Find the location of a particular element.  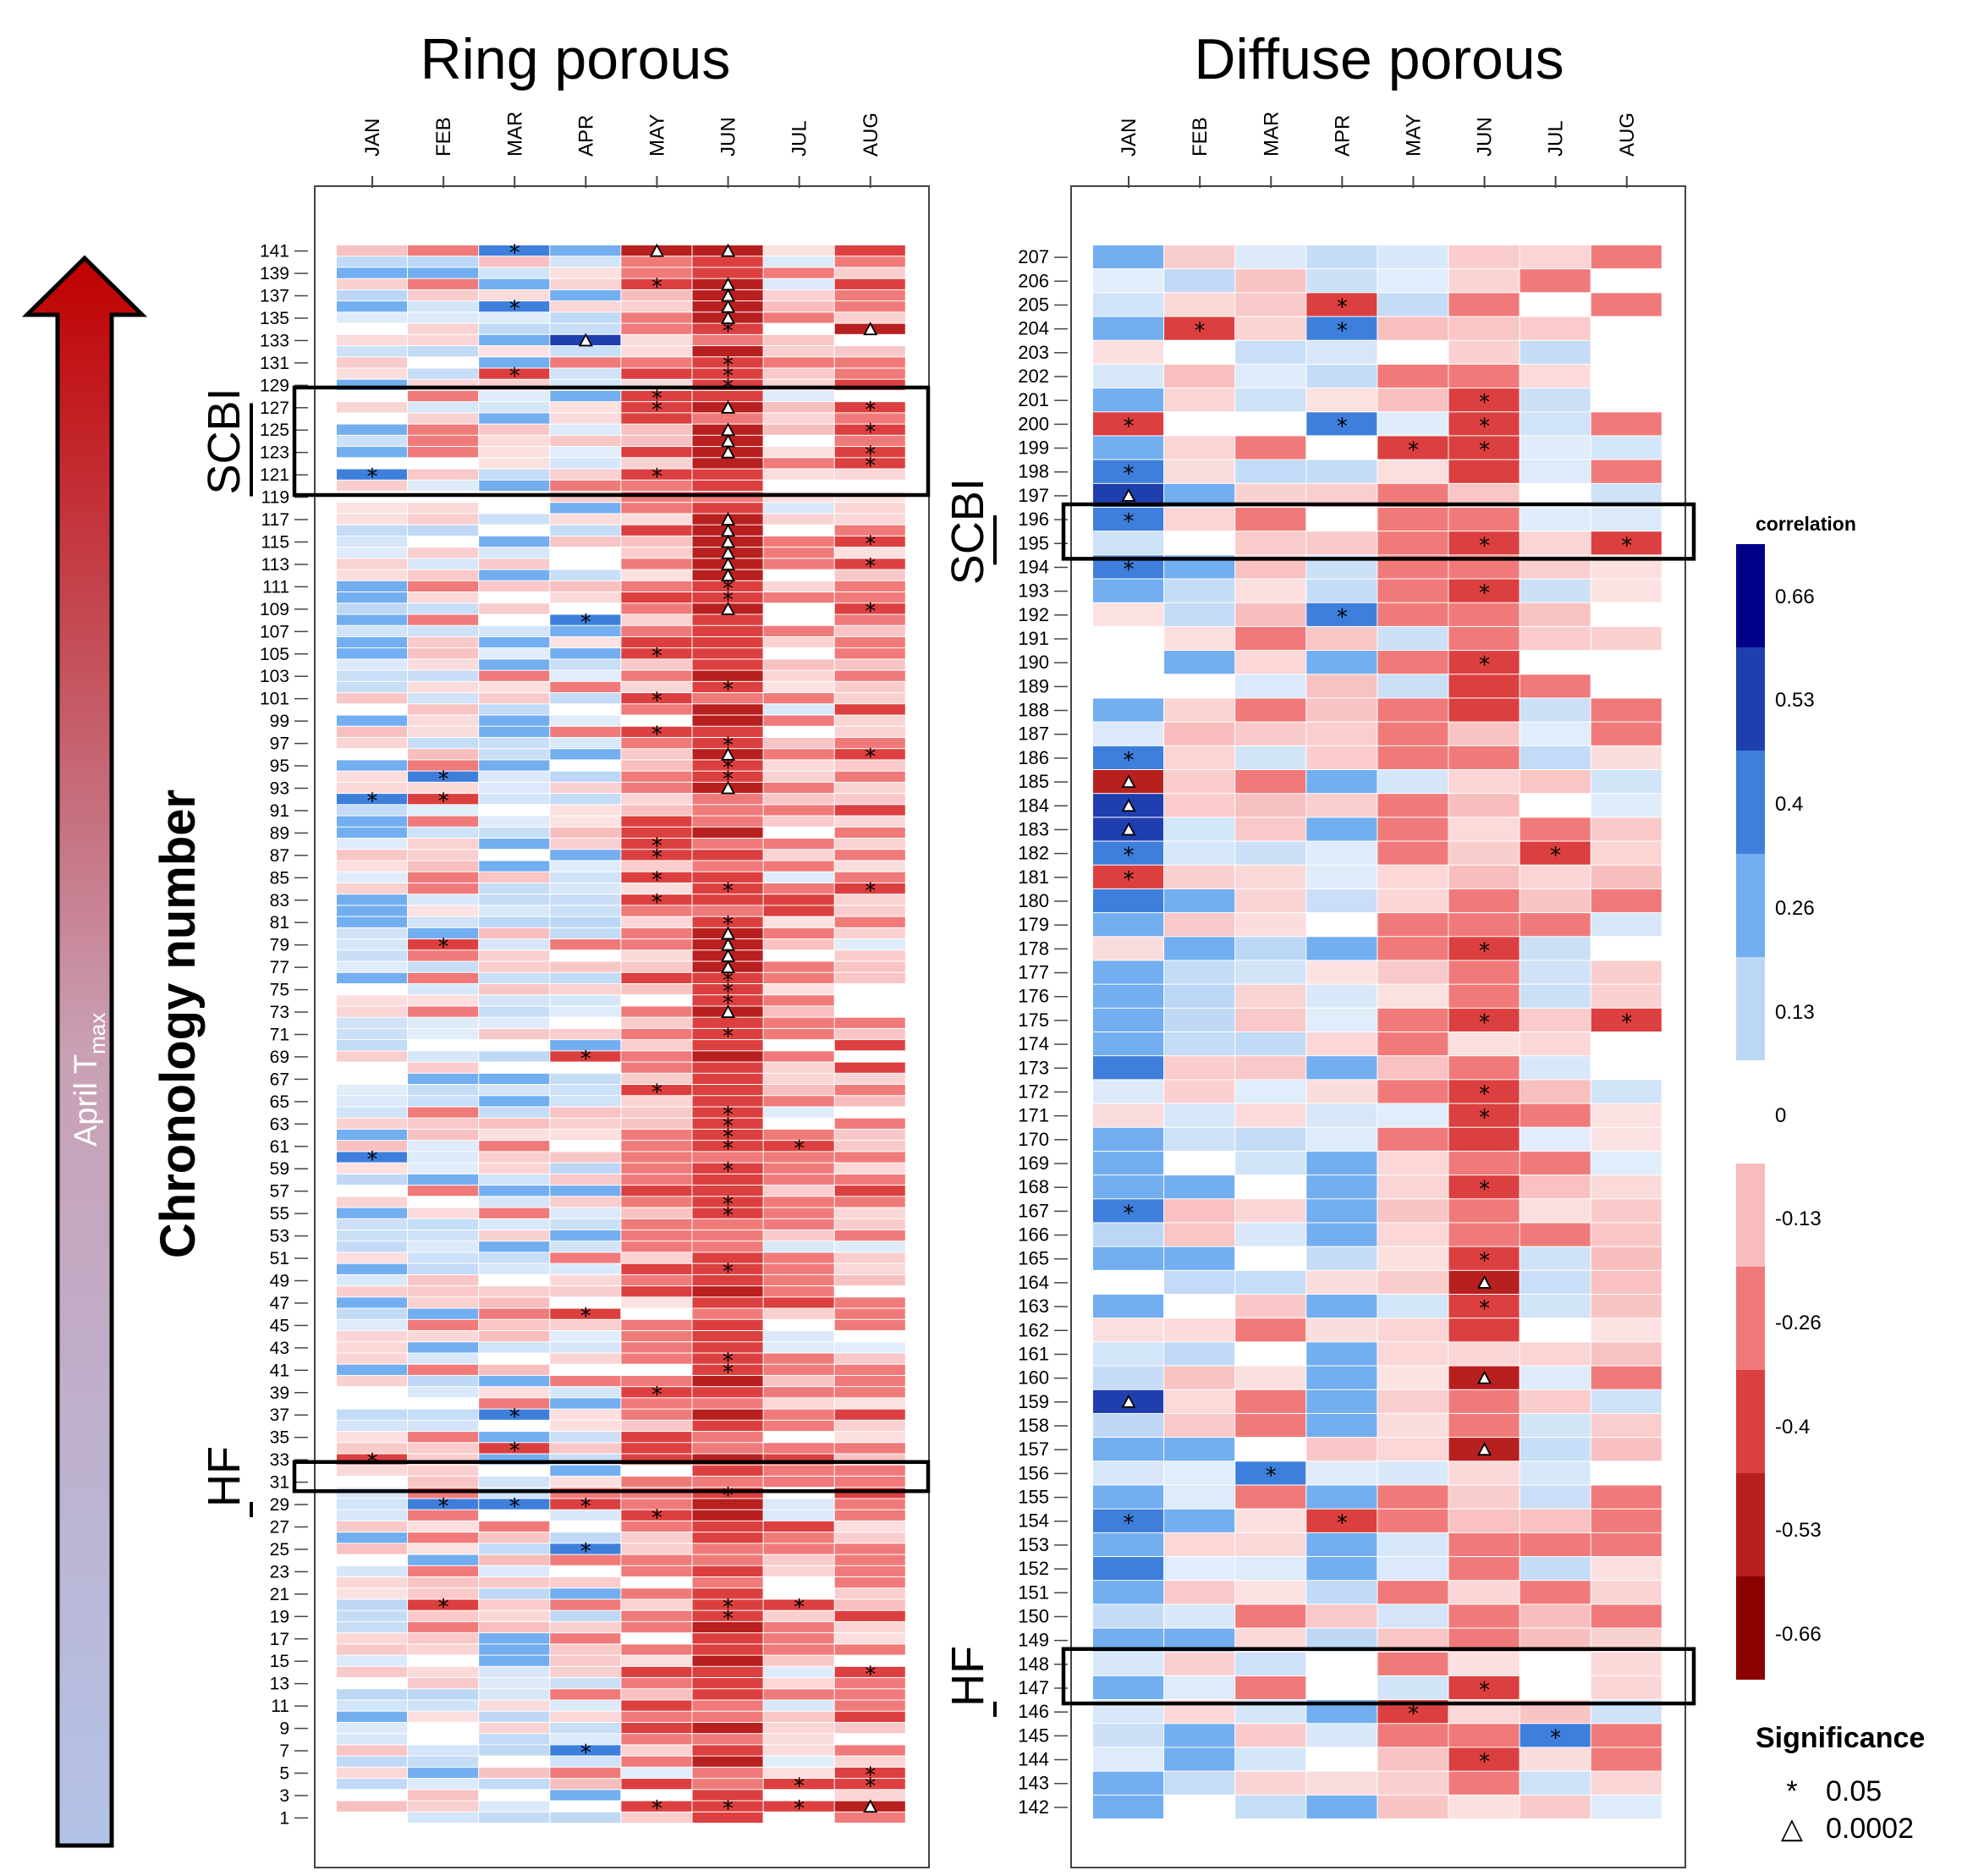

sig-star-symbol: * is located at coordinates (1792, 1791).